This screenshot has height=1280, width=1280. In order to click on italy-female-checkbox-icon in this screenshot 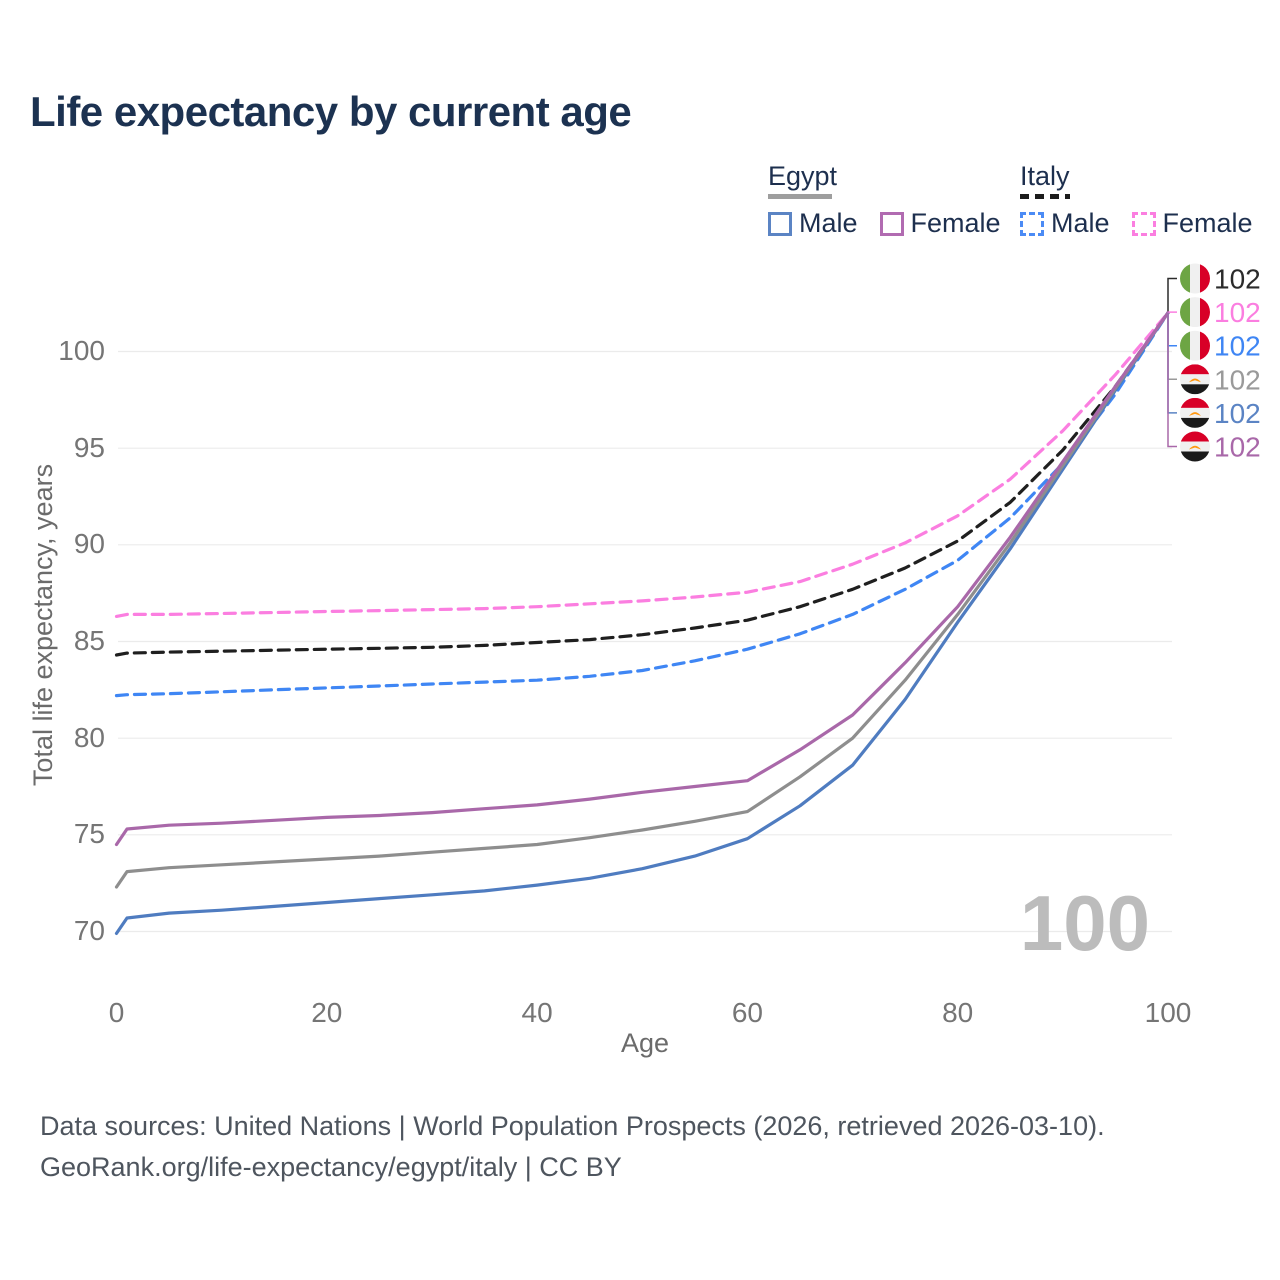, I will do `click(1143, 223)`.